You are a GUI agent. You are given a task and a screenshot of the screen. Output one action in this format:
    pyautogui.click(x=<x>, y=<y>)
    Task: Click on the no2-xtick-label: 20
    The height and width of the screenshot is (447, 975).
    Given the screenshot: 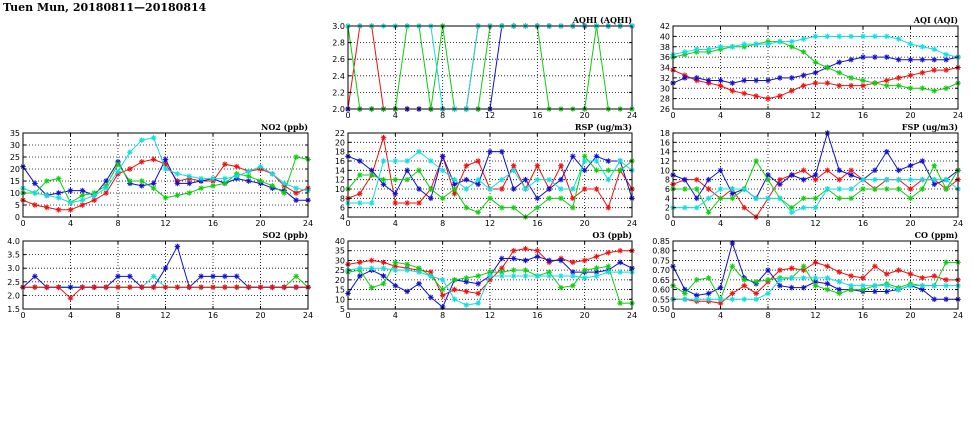 What is the action you would take?
    pyautogui.click(x=260, y=223)
    